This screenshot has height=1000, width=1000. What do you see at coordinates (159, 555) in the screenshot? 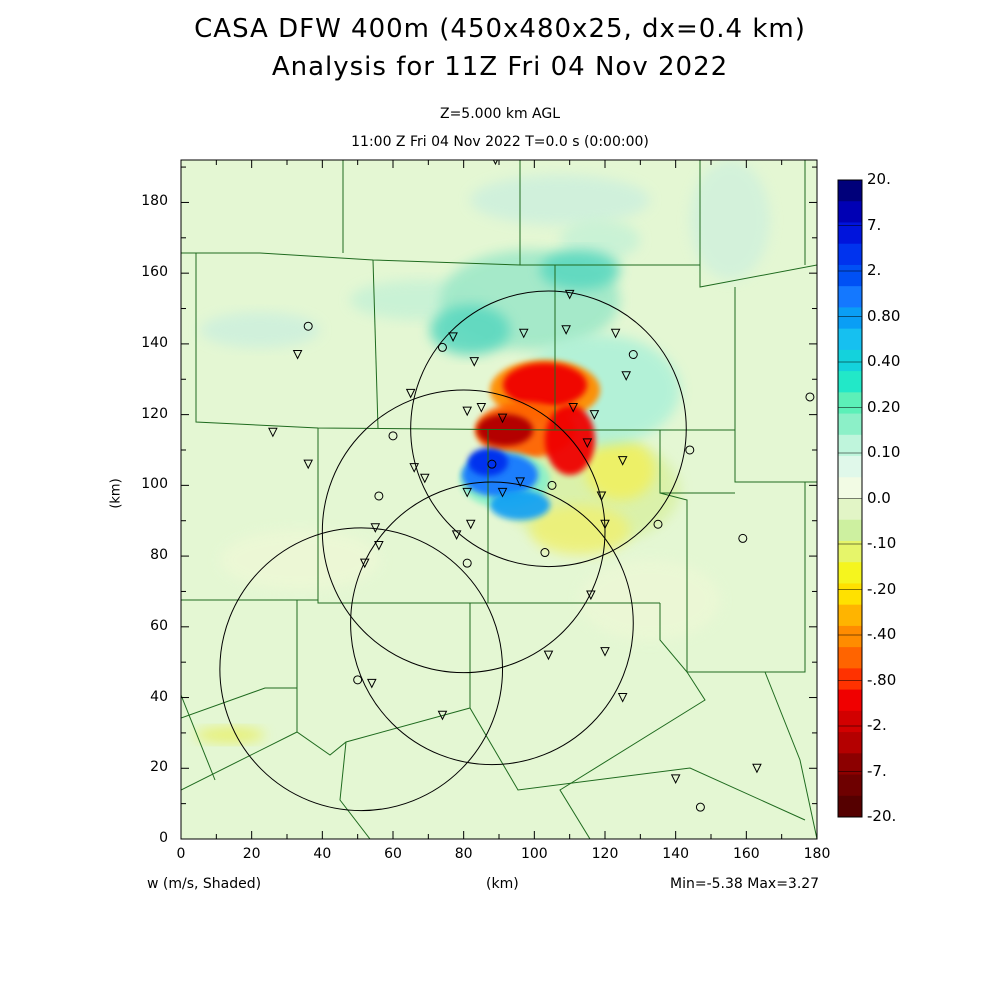
I see `y-tick-label: 80` at bounding box center [159, 555].